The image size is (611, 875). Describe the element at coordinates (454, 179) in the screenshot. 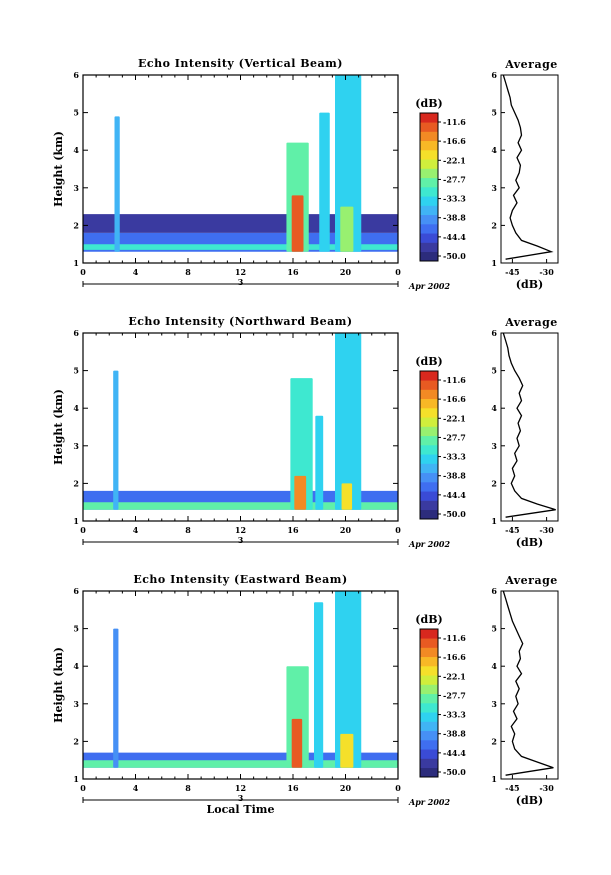

I see `colorbar-tick-label: -27.7` at that location.